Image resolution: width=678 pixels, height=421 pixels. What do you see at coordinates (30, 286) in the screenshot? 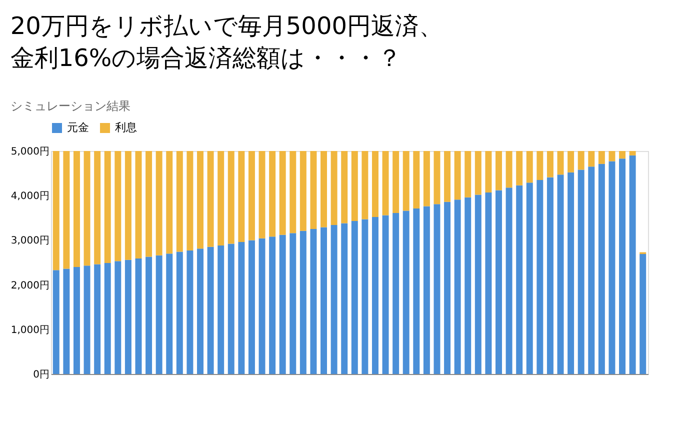
I see `y-tick-label: 2,000円` at bounding box center [30, 286].